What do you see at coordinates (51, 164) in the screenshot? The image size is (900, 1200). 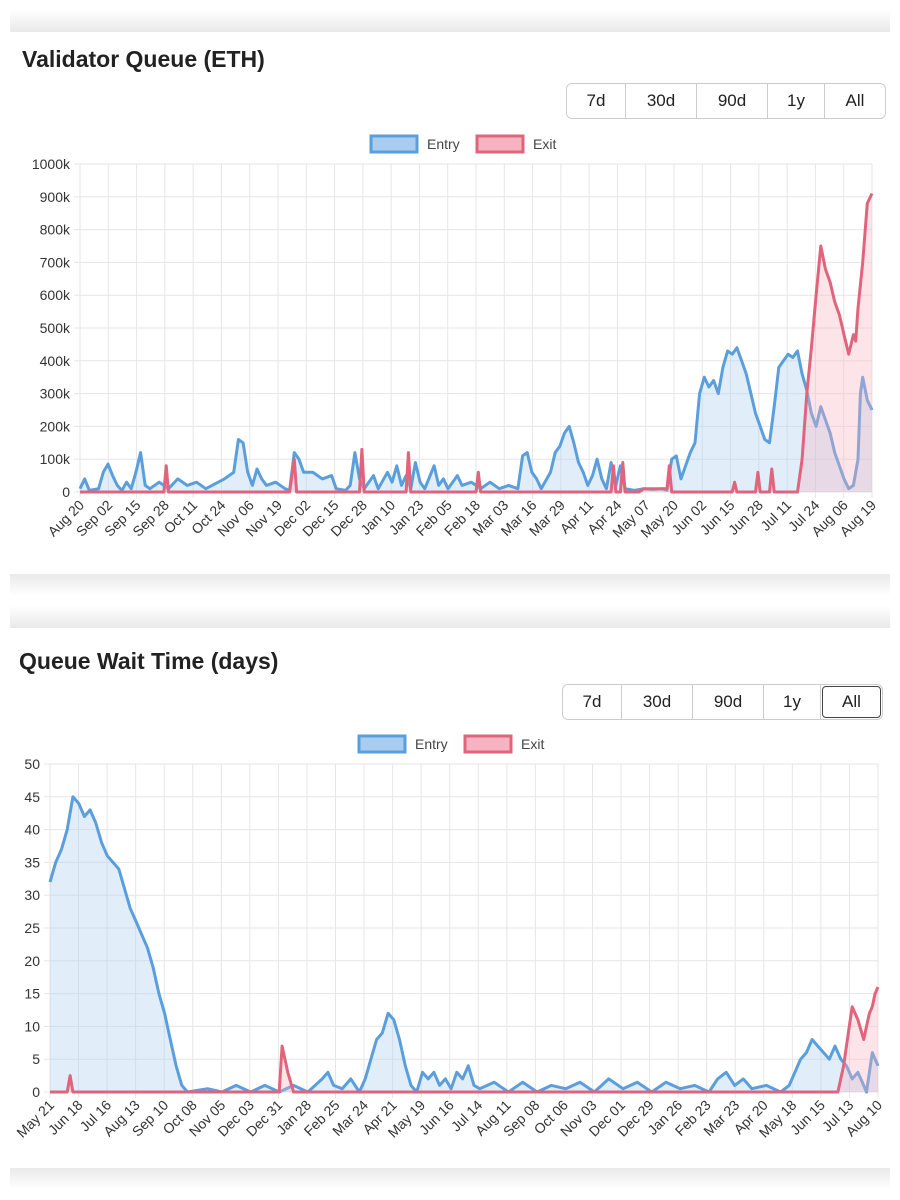 I see `y-tick-label: 1000k` at bounding box center [51, 164].